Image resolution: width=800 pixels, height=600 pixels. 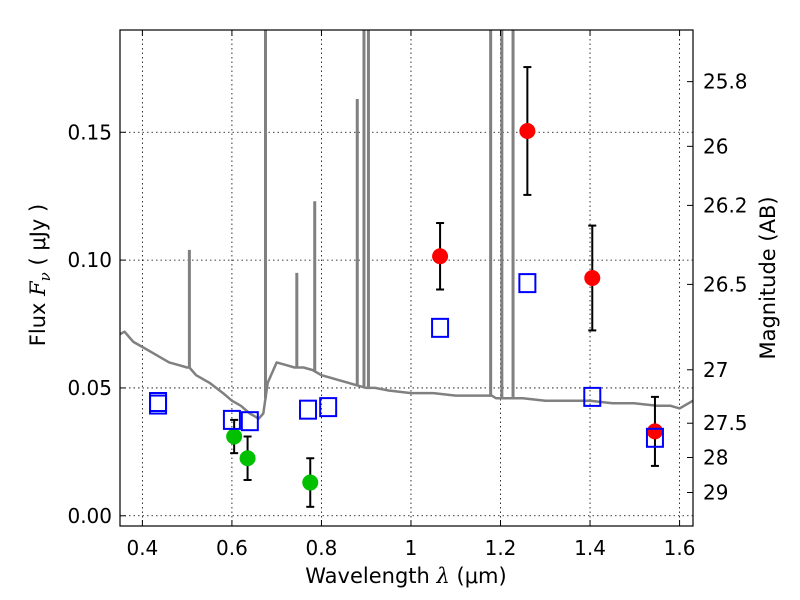 I want to click on x-axis-label: Wavelength λ (μm), so click(x=405, y=576).